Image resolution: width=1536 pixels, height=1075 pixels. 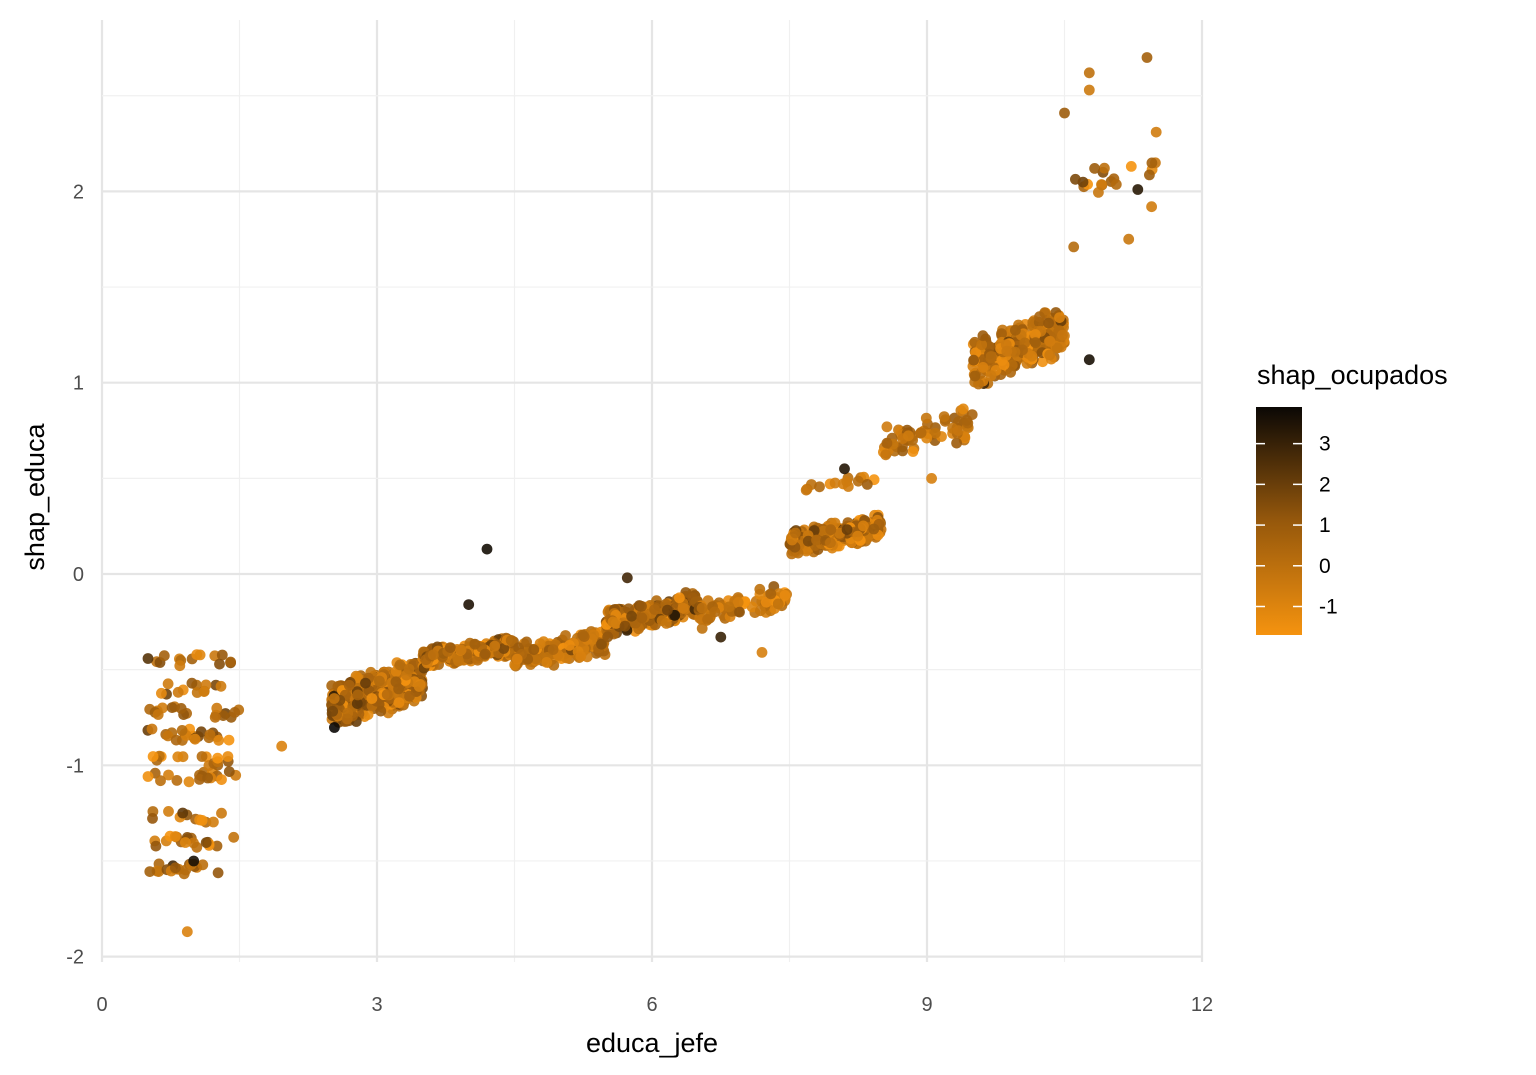 What do you see at coordinates (75, 766) in the screenshot?
I see `y-tick-label: -1` at bounding box center [75, 766].